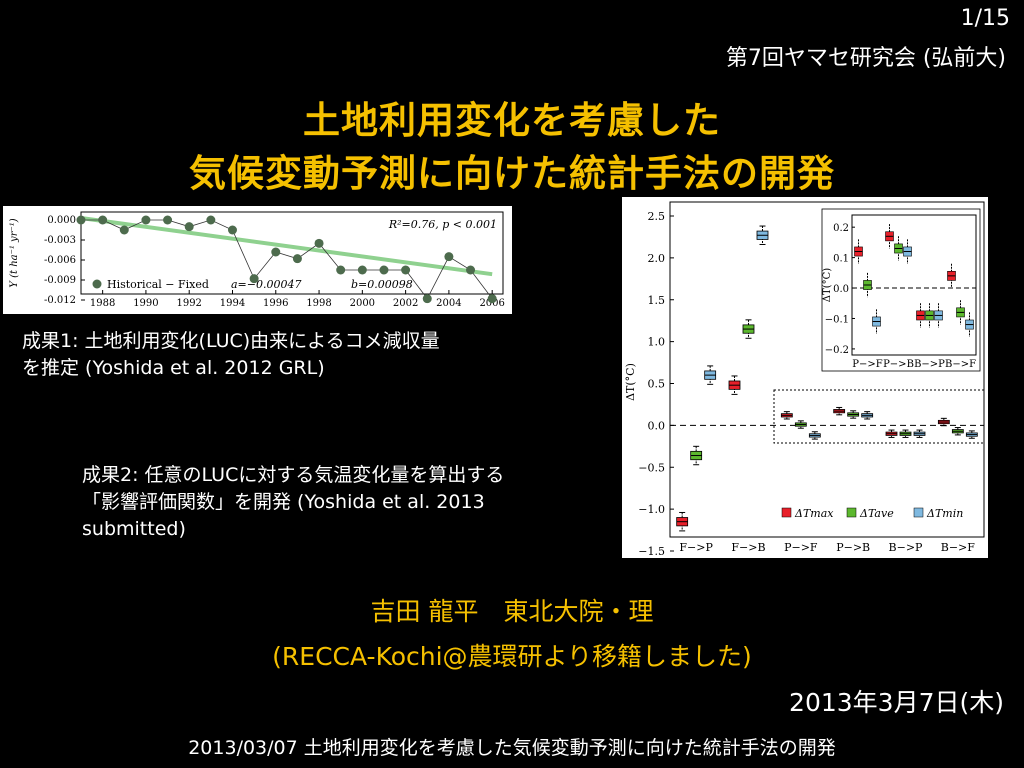  Describe the element at coordinates (879, 416) in the screenshot. I see `chart2-zoom-region` at that location.